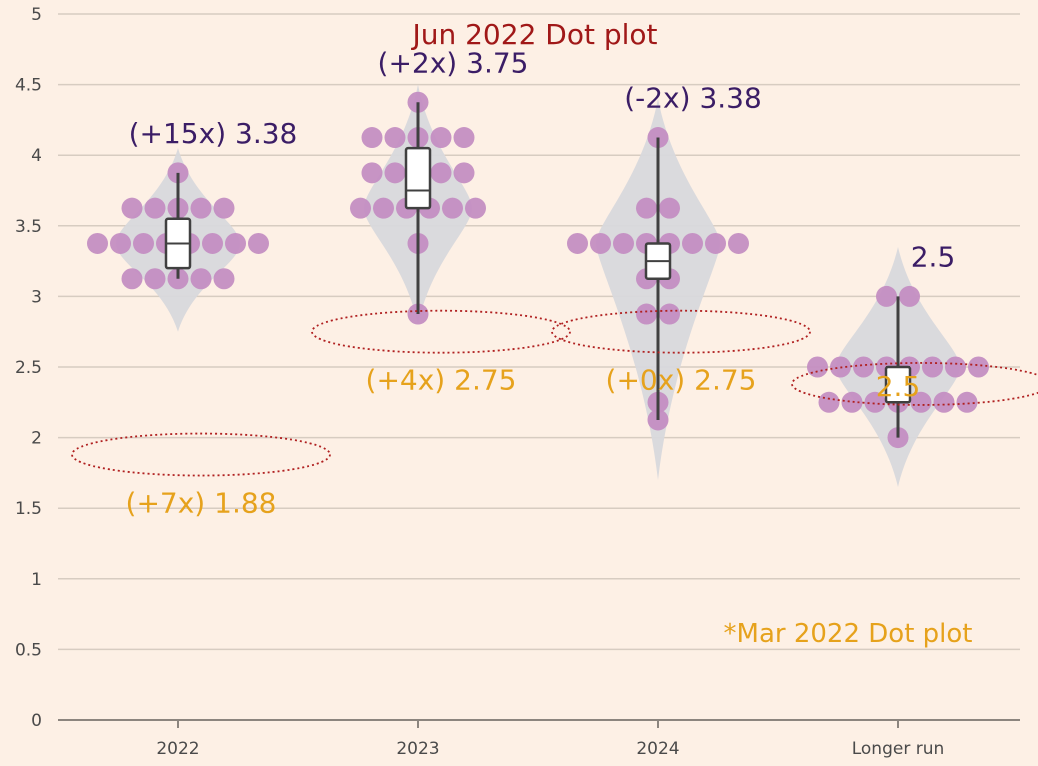  Describe the element at coordinates (693, 98) in the screenshot. I see `jun-label: (-2x) 3.38` at that location.